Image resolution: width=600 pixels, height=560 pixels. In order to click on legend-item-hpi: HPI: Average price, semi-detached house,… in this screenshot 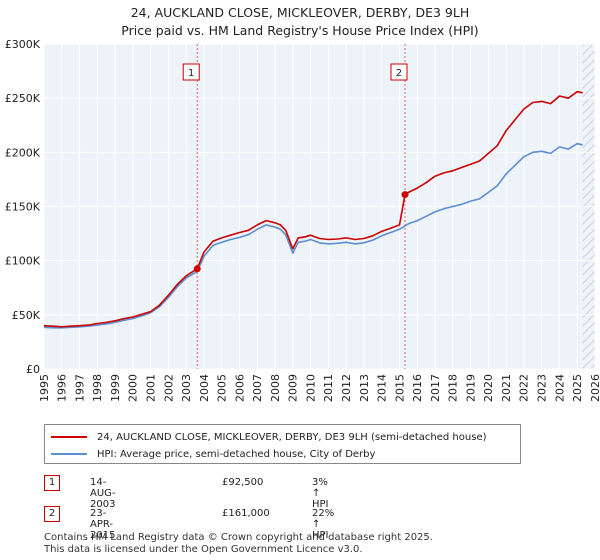, I will do `click(213, 454)`.